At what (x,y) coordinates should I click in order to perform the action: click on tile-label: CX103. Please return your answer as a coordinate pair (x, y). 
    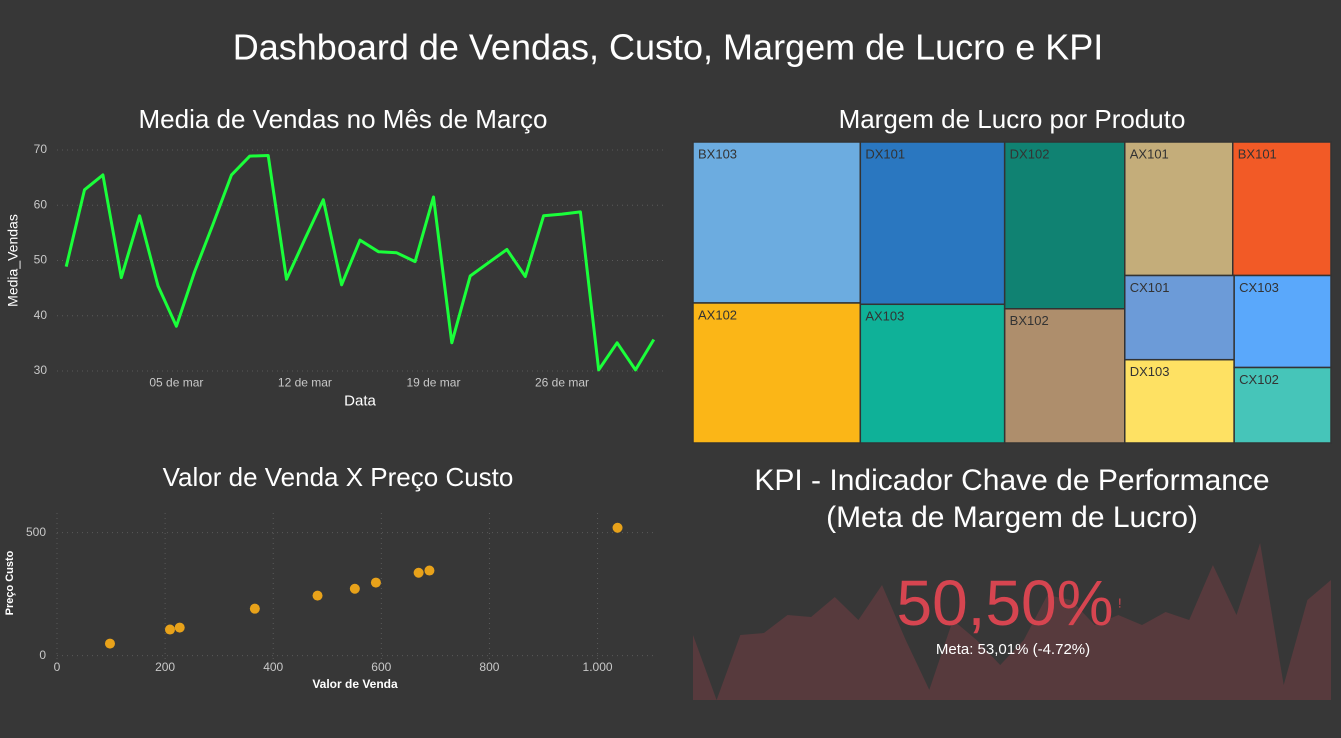
    Looking at the image, I should click on (1259, 287).